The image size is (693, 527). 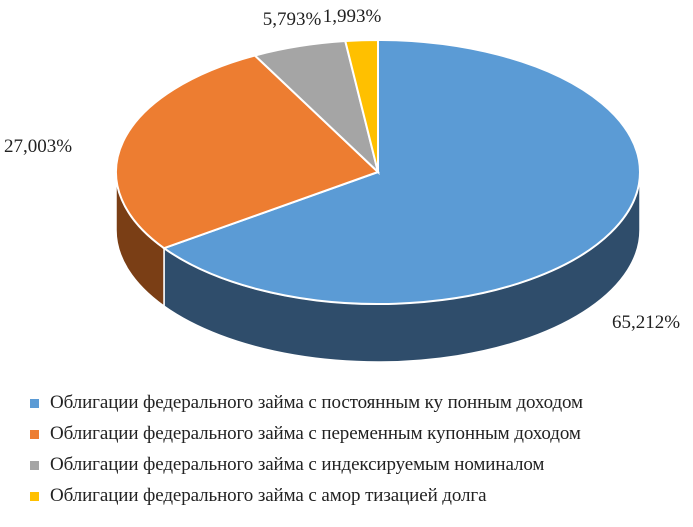 What do you see at coordinates (38, 146) in the screenshot?
I see `pie-data-label-1: 27,003%` at bounding box center [38, 146].